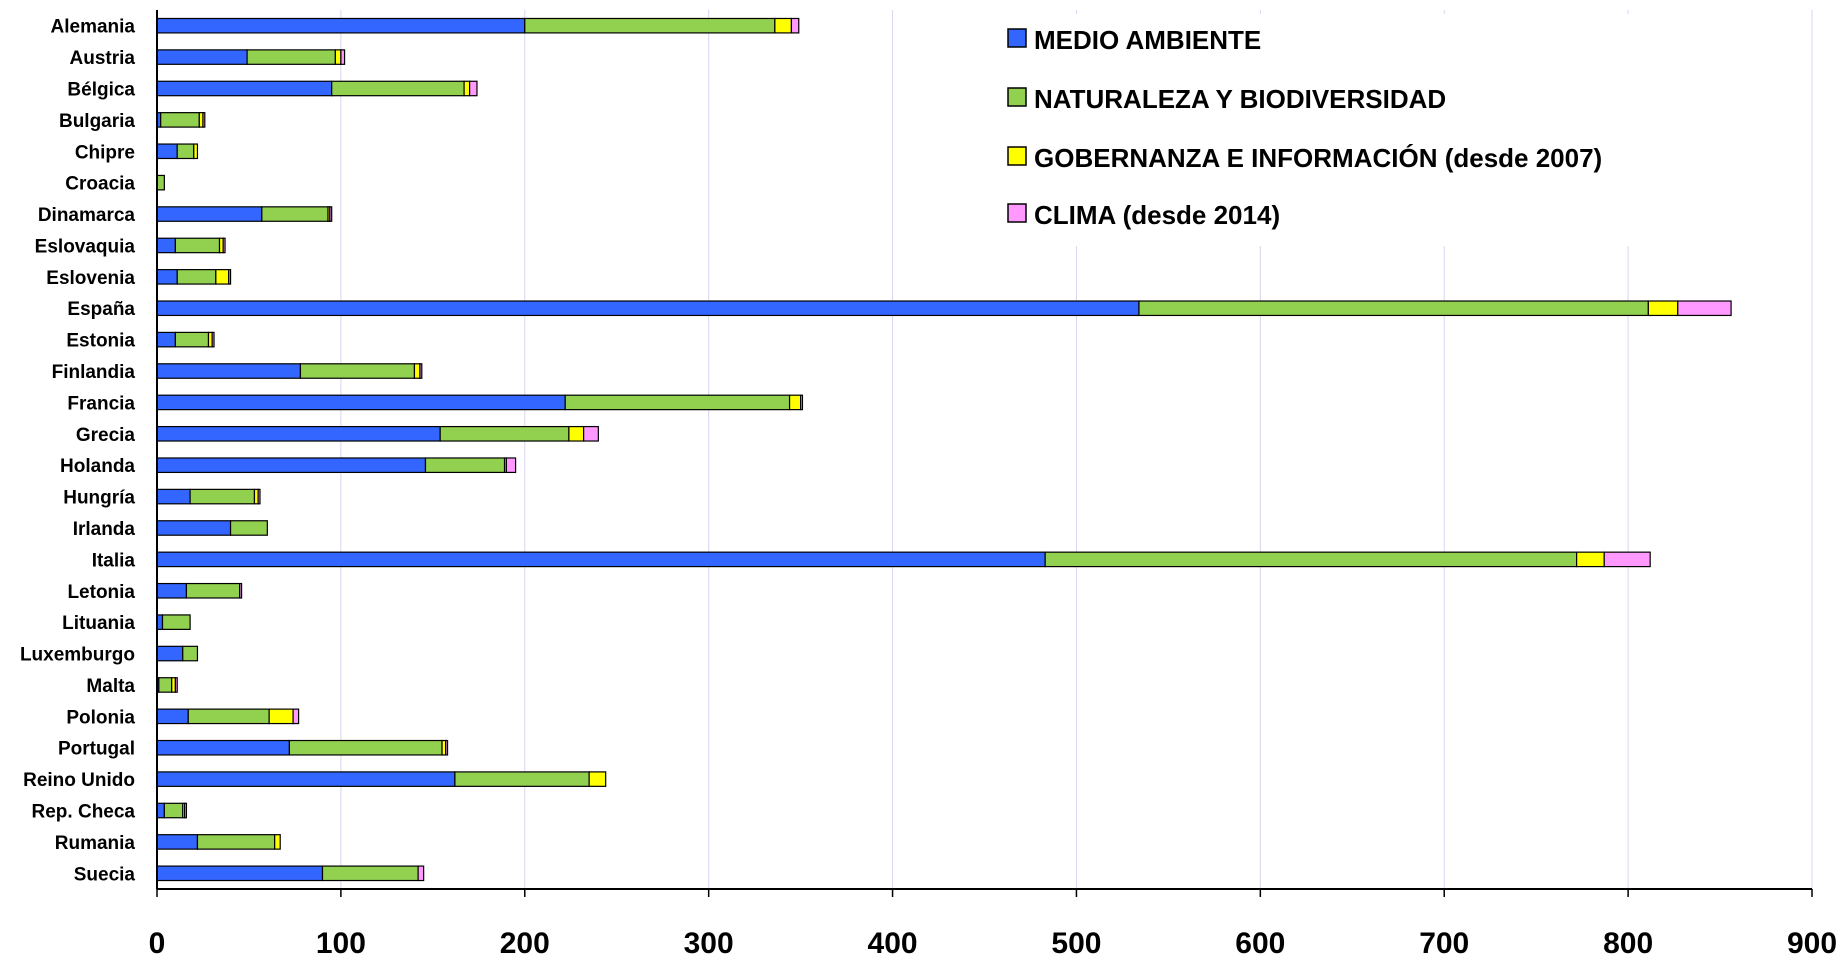 Image resolution: width=1845 pixels, height=956 pixels. What do you see at coordinates (1240, 99) in the screenshot?
I see `legend-label: NATURALEZA Y BIODIVERSIDAD` at bounding box center [1240, 99].